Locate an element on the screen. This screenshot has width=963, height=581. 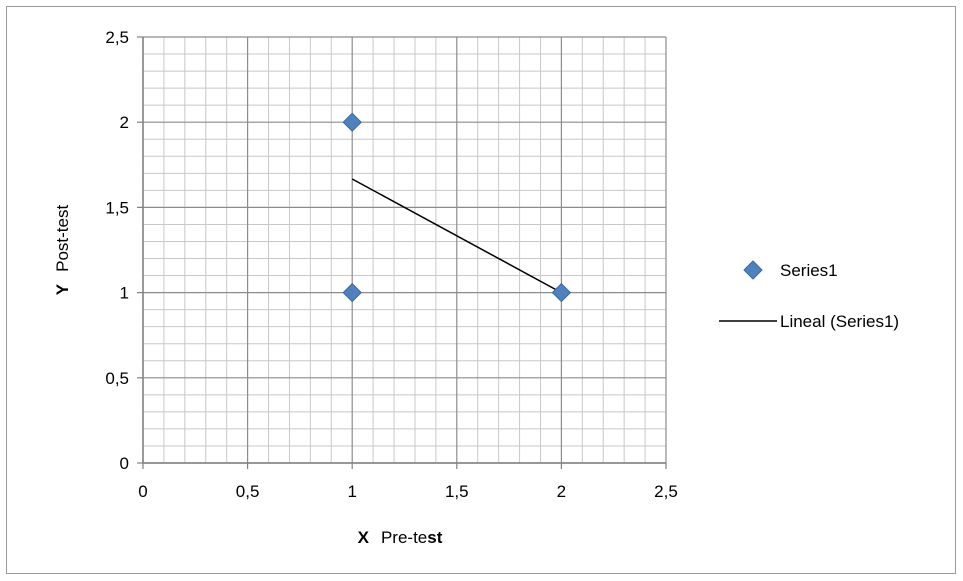
legend-label-trendline: Lineal (Series1) is located at coordinates (839, 321).